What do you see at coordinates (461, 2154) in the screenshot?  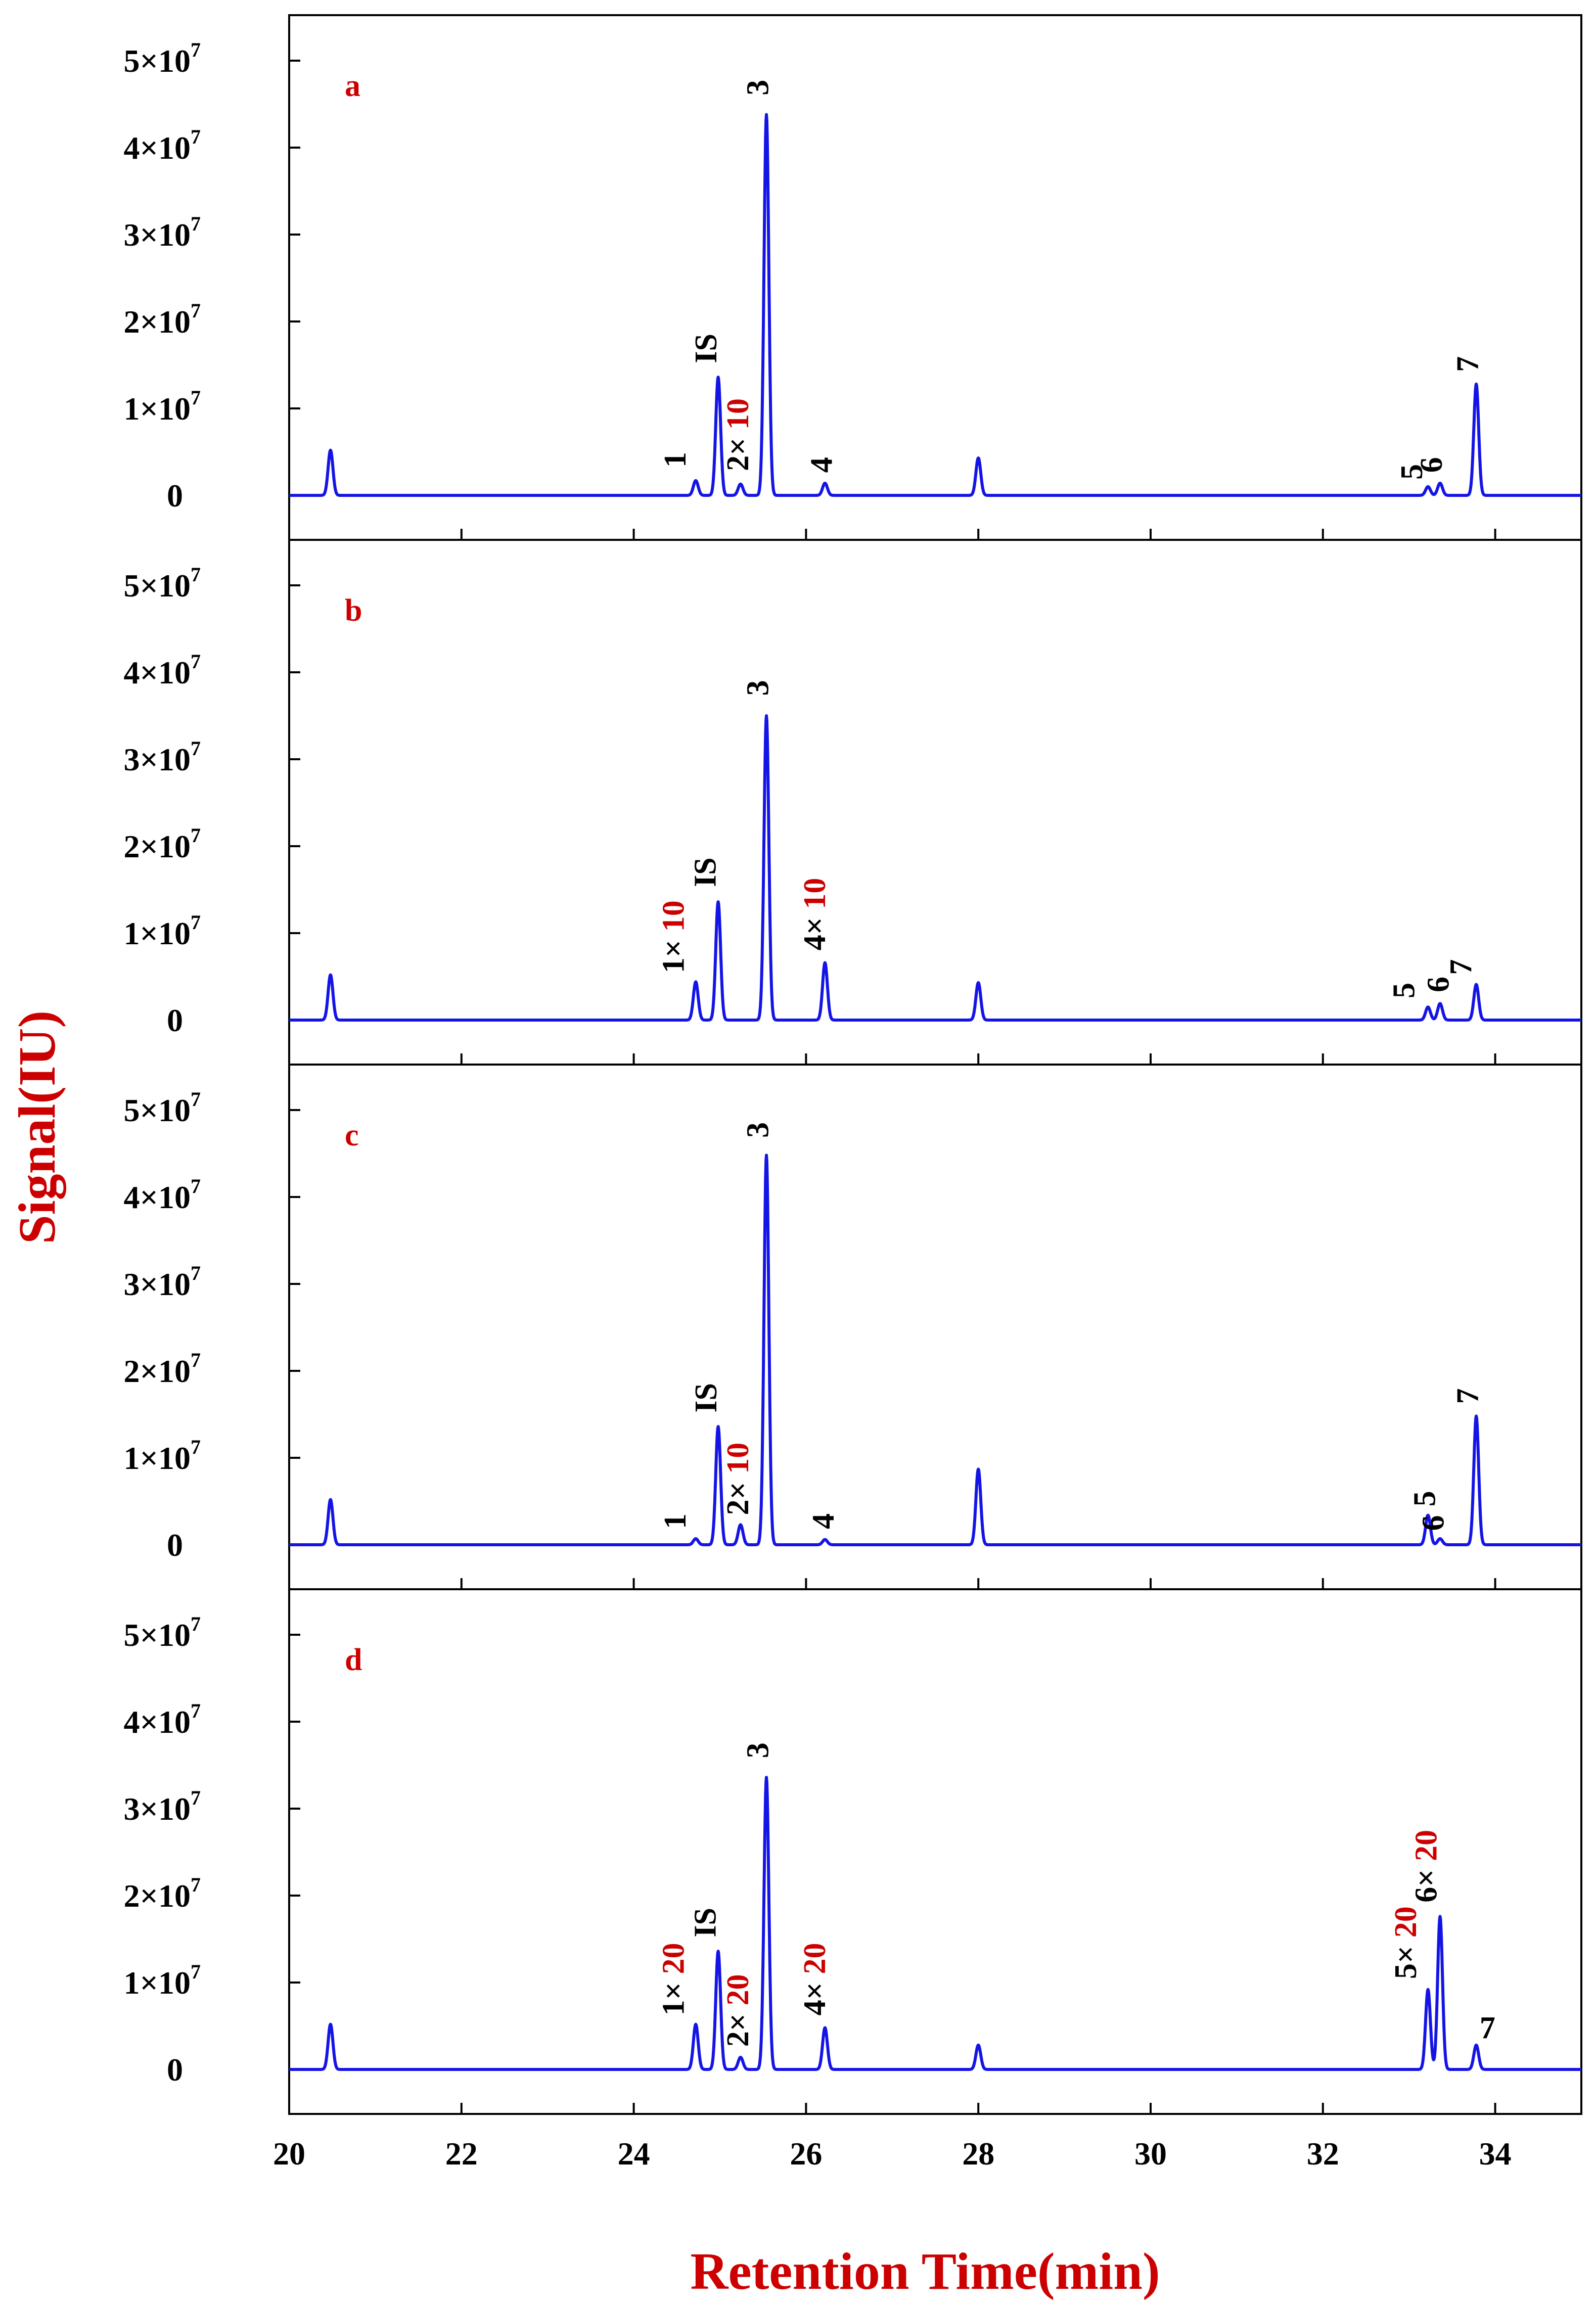 I see `x-tick-label: 22` at bounding box center [461, 2154].